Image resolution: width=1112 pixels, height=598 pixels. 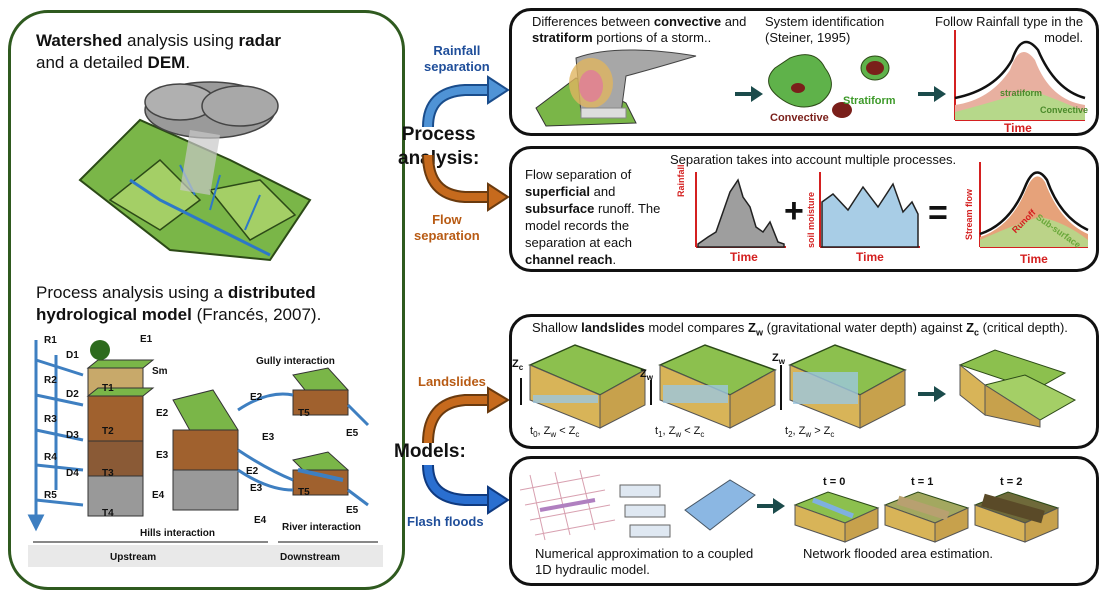 I want to click on watershed-terrain-illustration, so click(x=195, y=171).